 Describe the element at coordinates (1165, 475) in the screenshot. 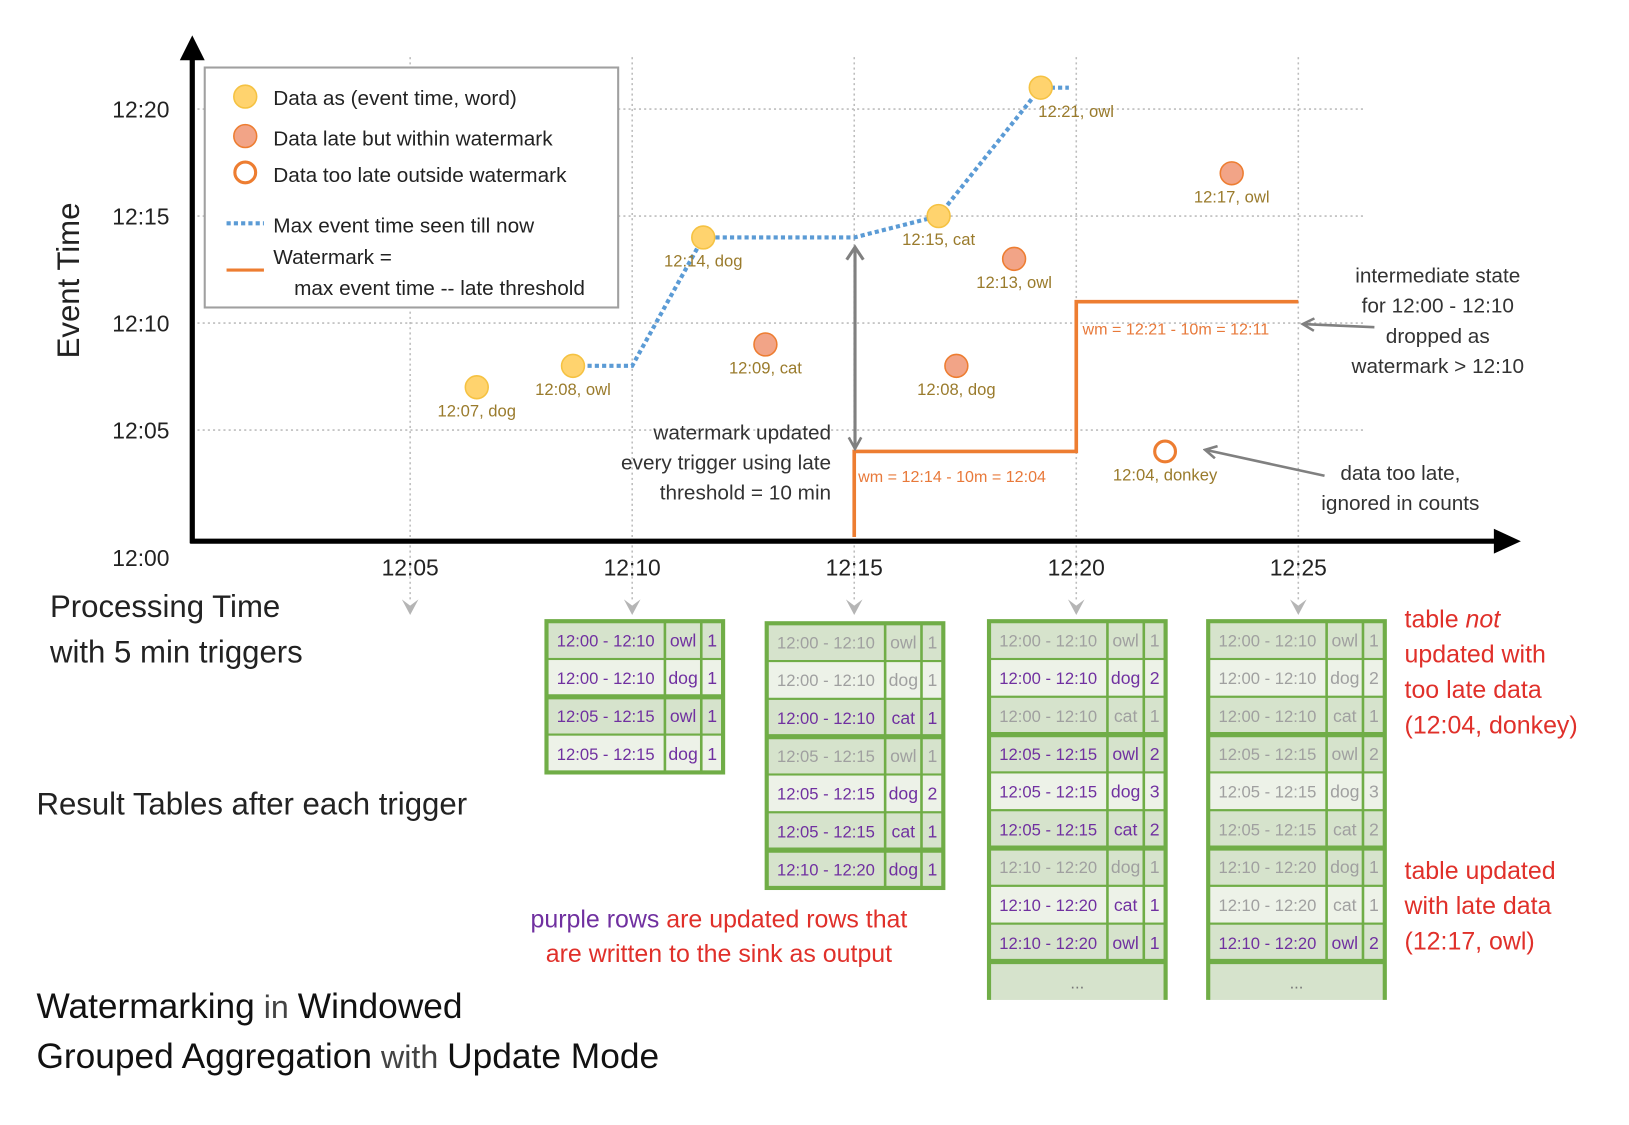

I see `data-point-label: 12:04, donkey` at that location.